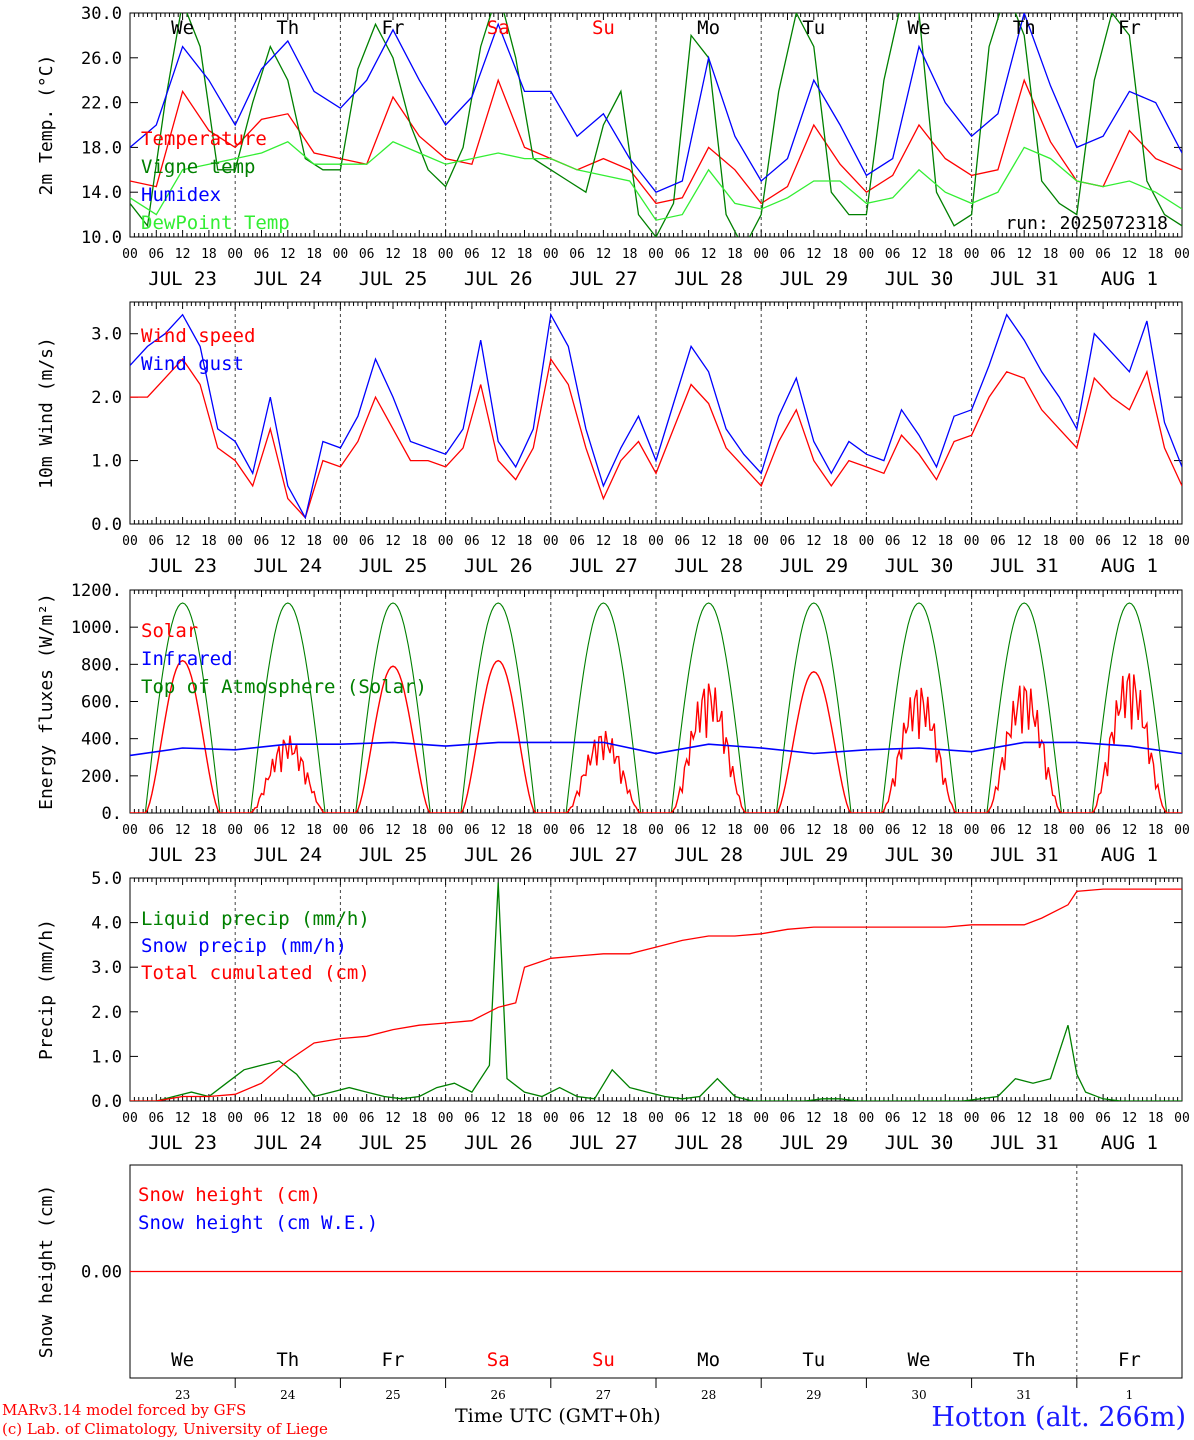  I want to click on y-tick-label: 0.0, so click(106, 525).